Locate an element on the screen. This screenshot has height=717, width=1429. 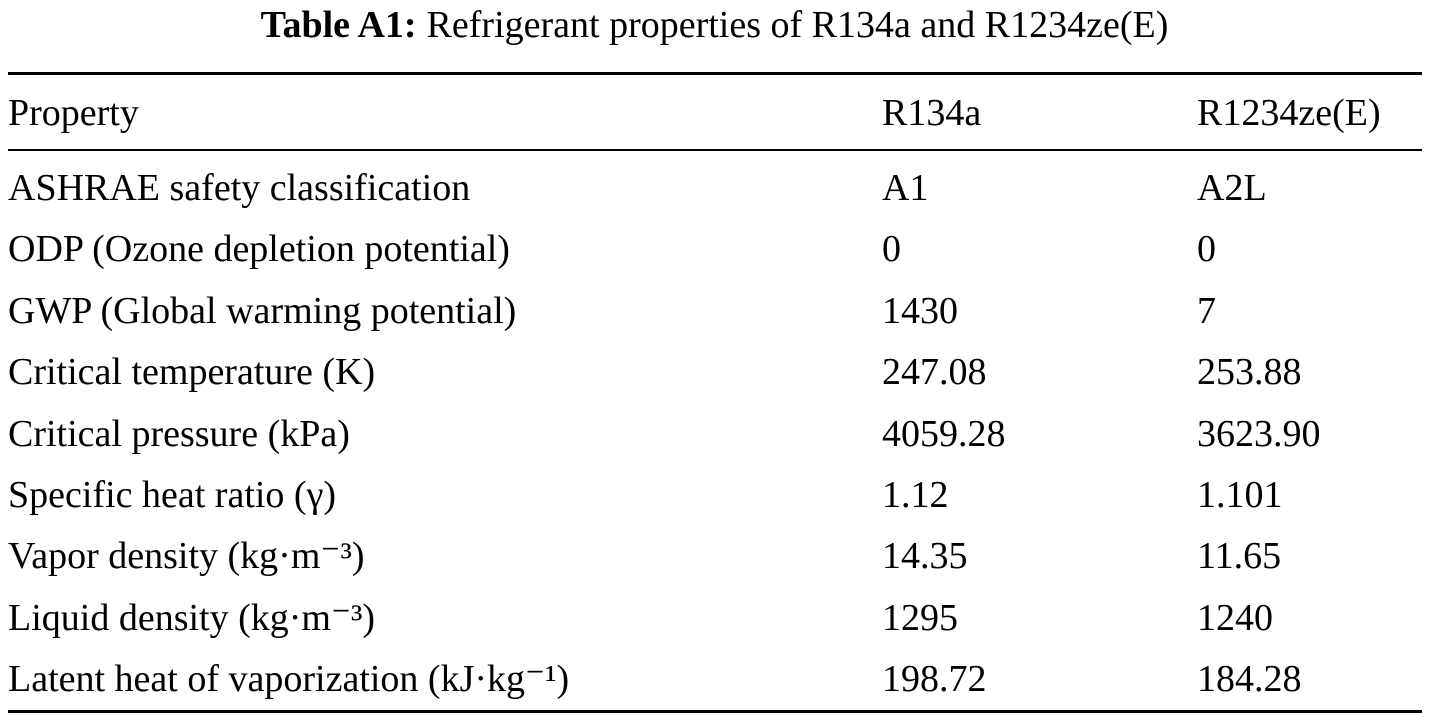
cell-r134a: 1.12 is located at coordinates (915, 495).